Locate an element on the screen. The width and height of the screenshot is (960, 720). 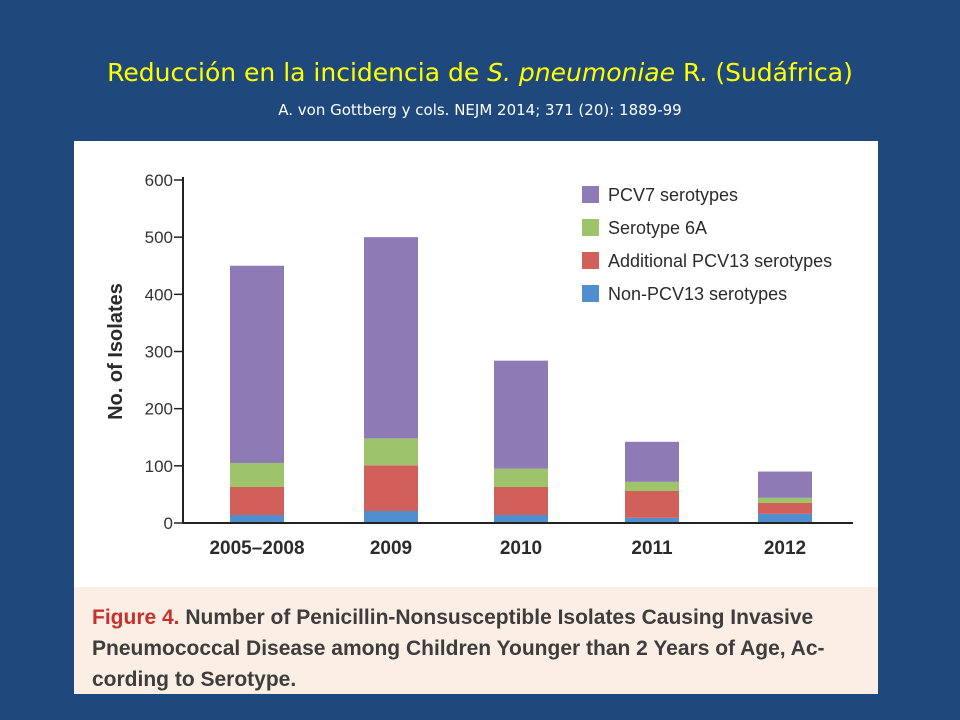
bar-2009-pcv7-serotypes is located at coordinates (391, 338).